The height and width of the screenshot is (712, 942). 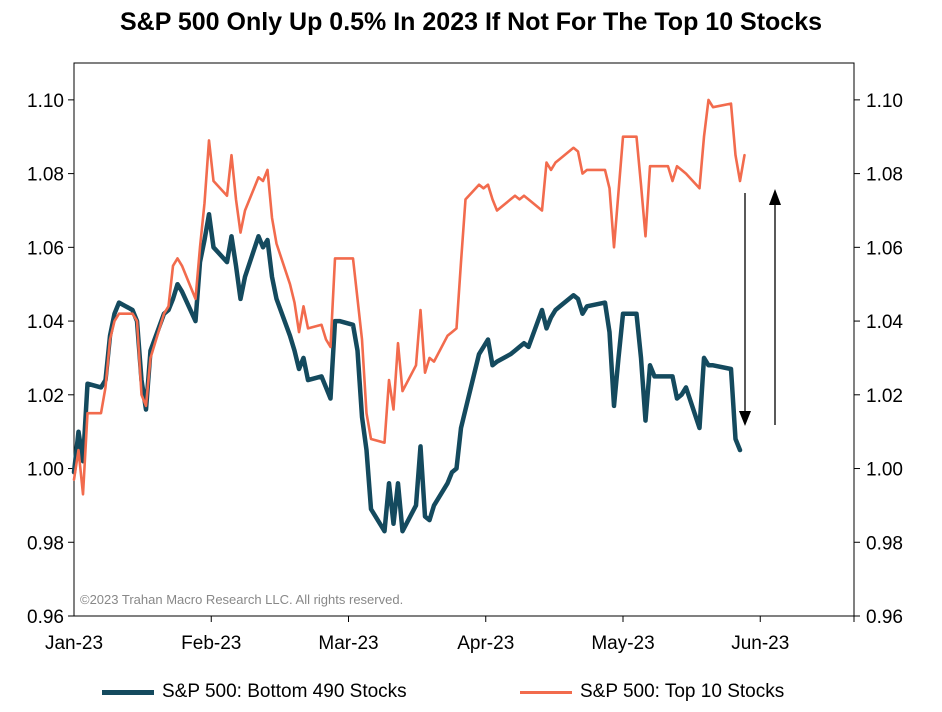 I want to click on y-tick-label-right: 1.00, so click(x=884, y=470).